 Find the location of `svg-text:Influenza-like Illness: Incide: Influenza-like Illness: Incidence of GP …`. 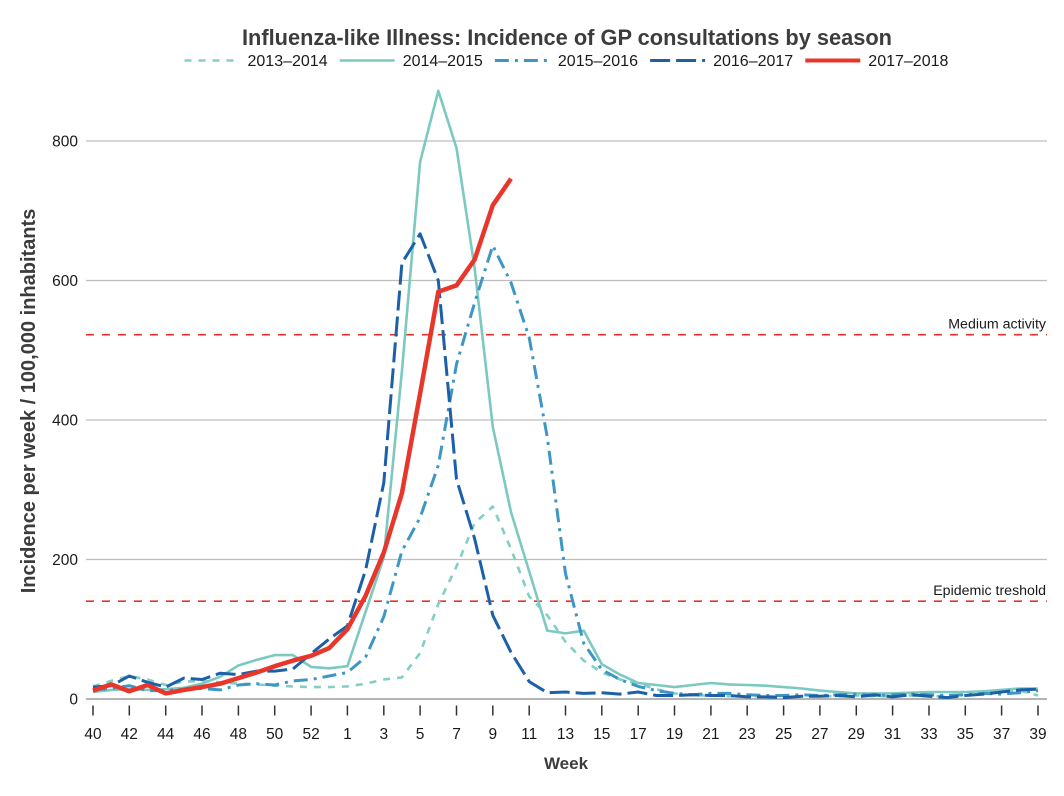

svg-text:Influenza-like Illness: Incide: Influenza-like Illness: Incidence of GP … is located at coordinates (567, 37).